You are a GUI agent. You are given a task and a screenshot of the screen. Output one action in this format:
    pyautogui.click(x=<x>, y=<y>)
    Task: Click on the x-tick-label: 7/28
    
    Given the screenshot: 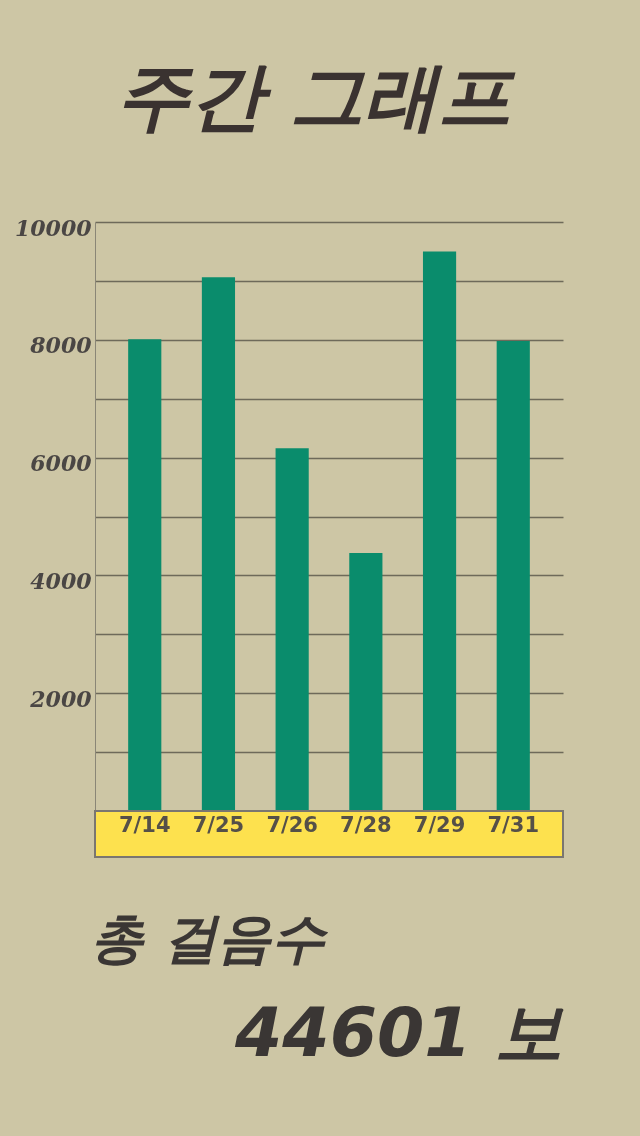 What is the action you would take?
    pyautogui.click(x=366, y=824)
    